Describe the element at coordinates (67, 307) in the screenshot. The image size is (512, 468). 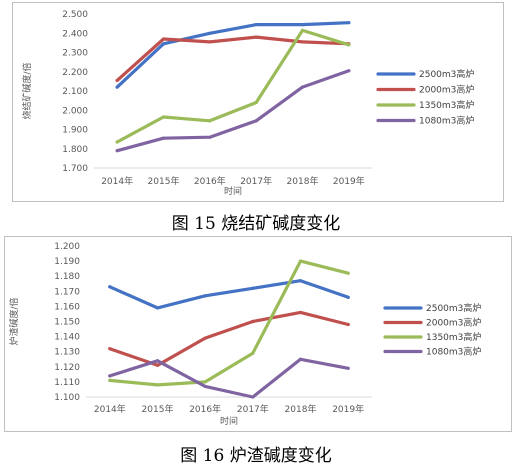
I see `y-tick-label: 1.160` at that location.